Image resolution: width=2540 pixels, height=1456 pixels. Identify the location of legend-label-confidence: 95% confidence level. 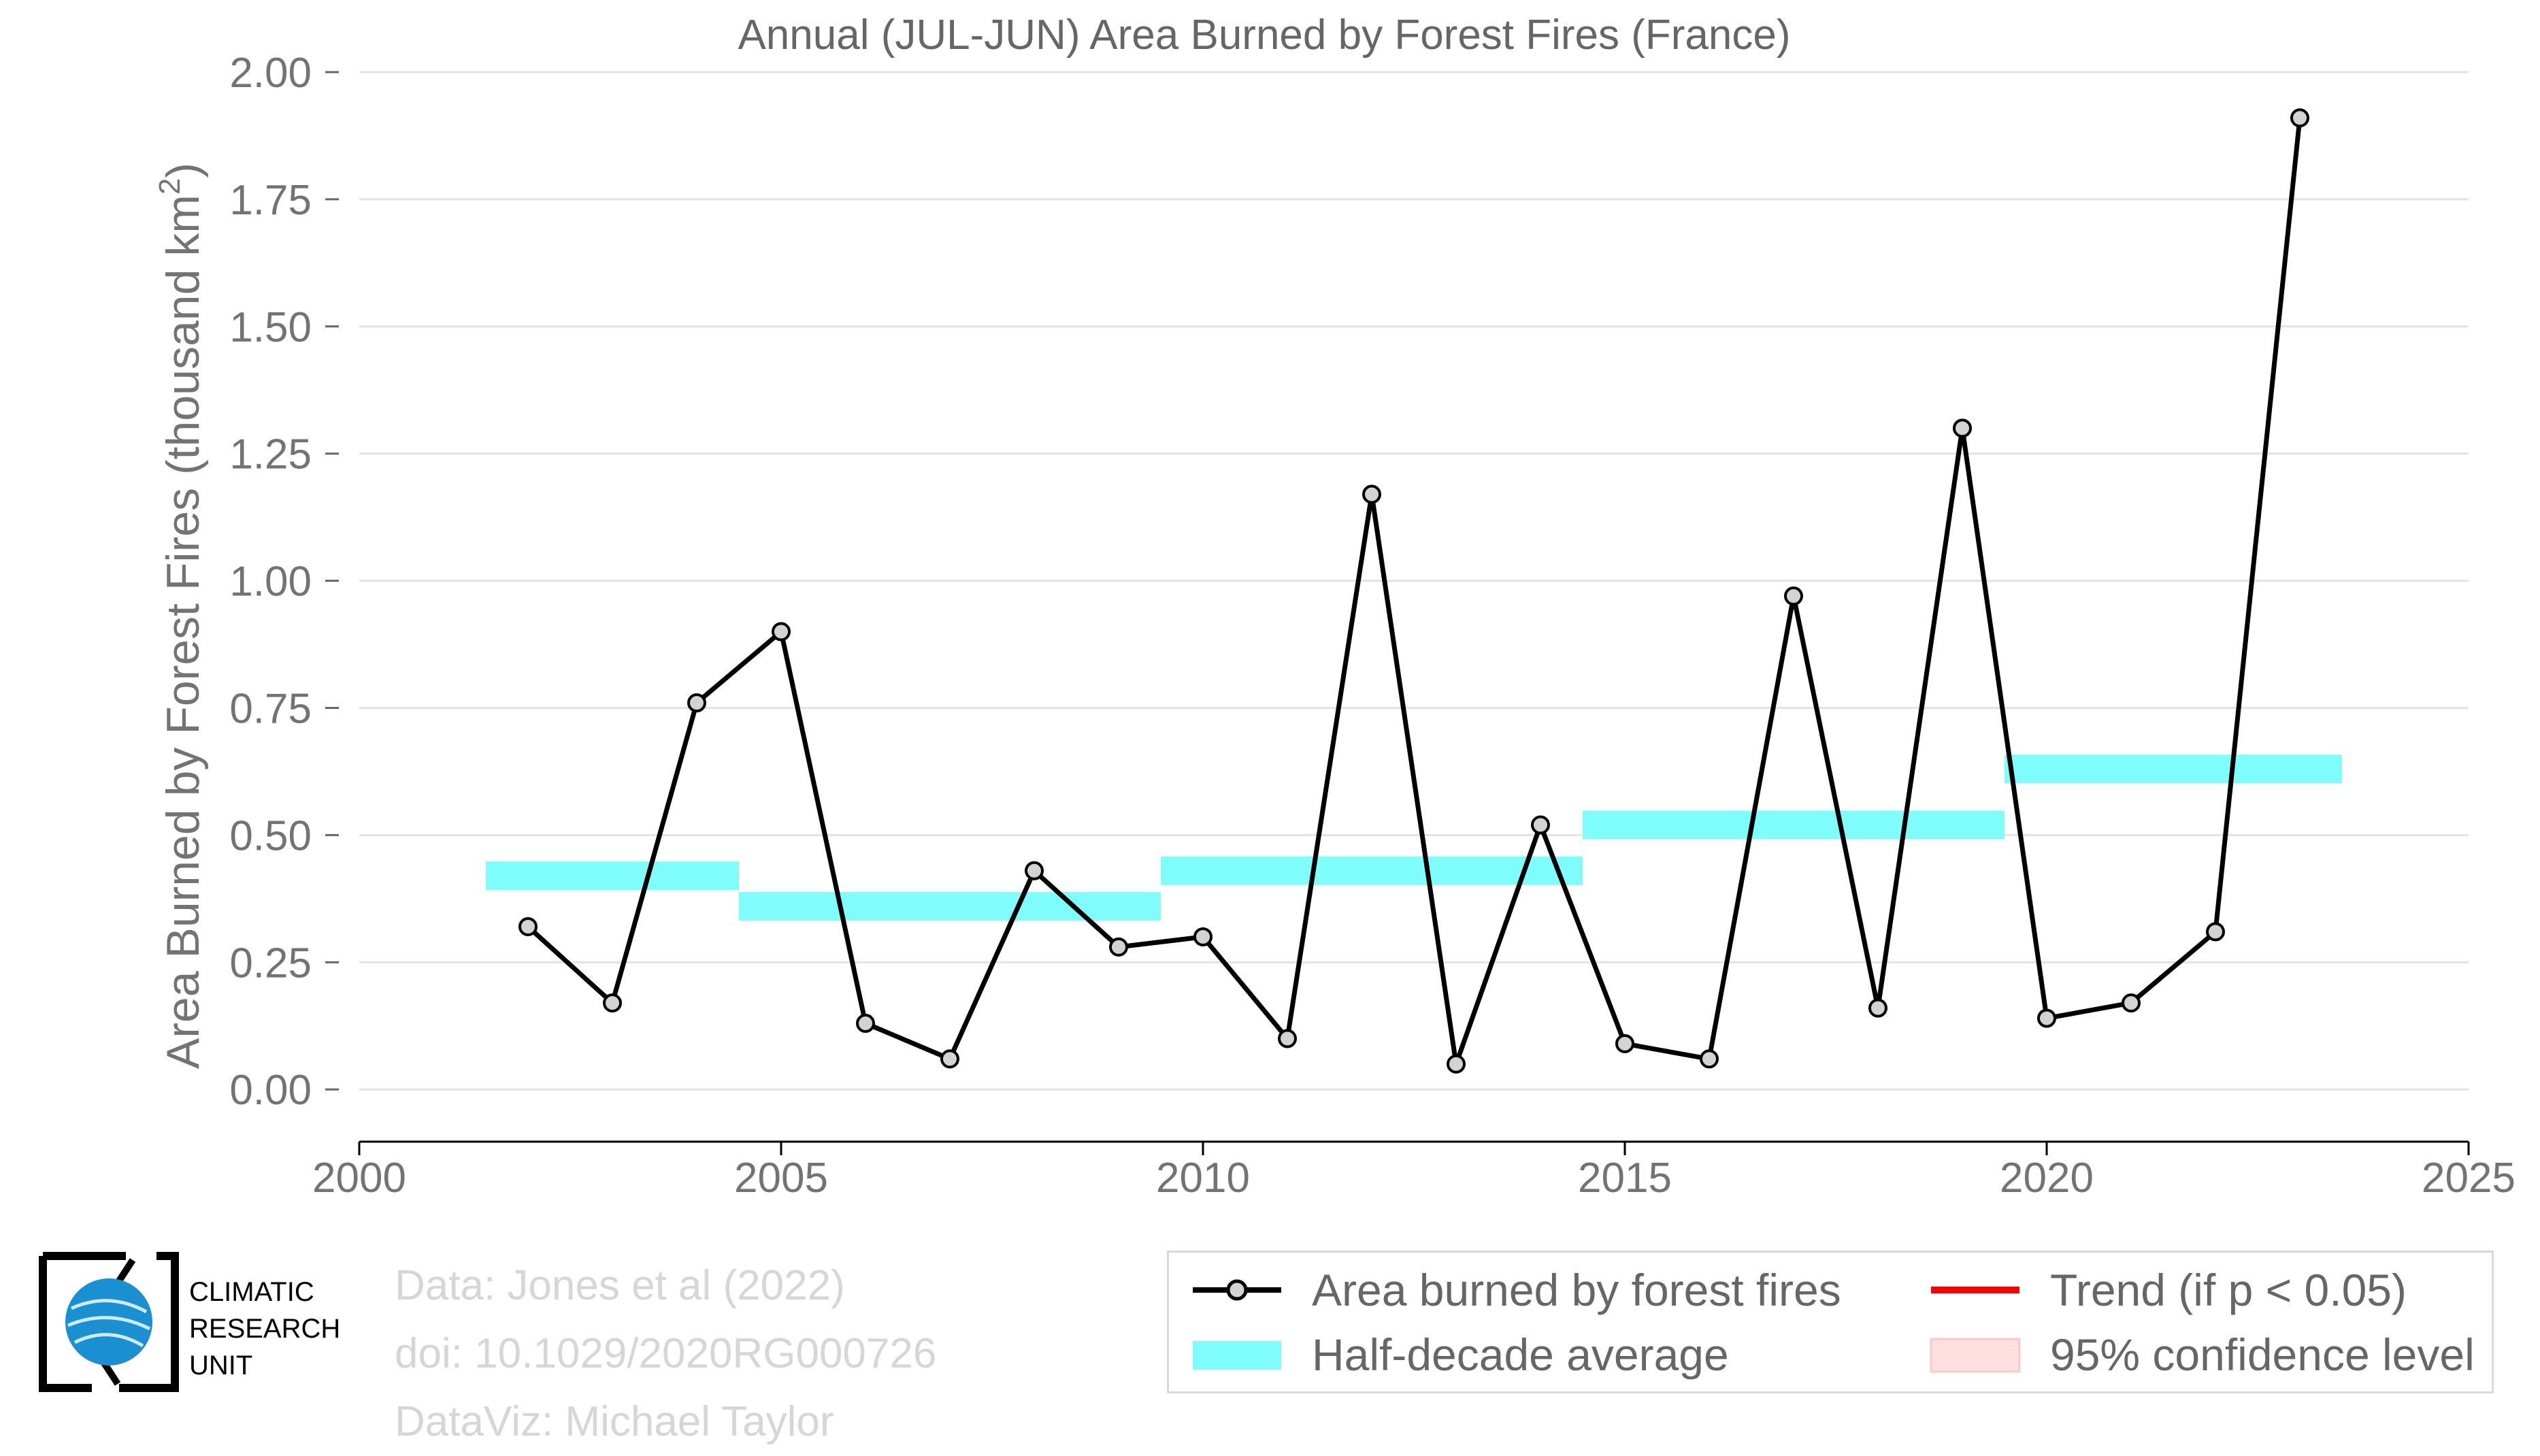
(2262, 1355).